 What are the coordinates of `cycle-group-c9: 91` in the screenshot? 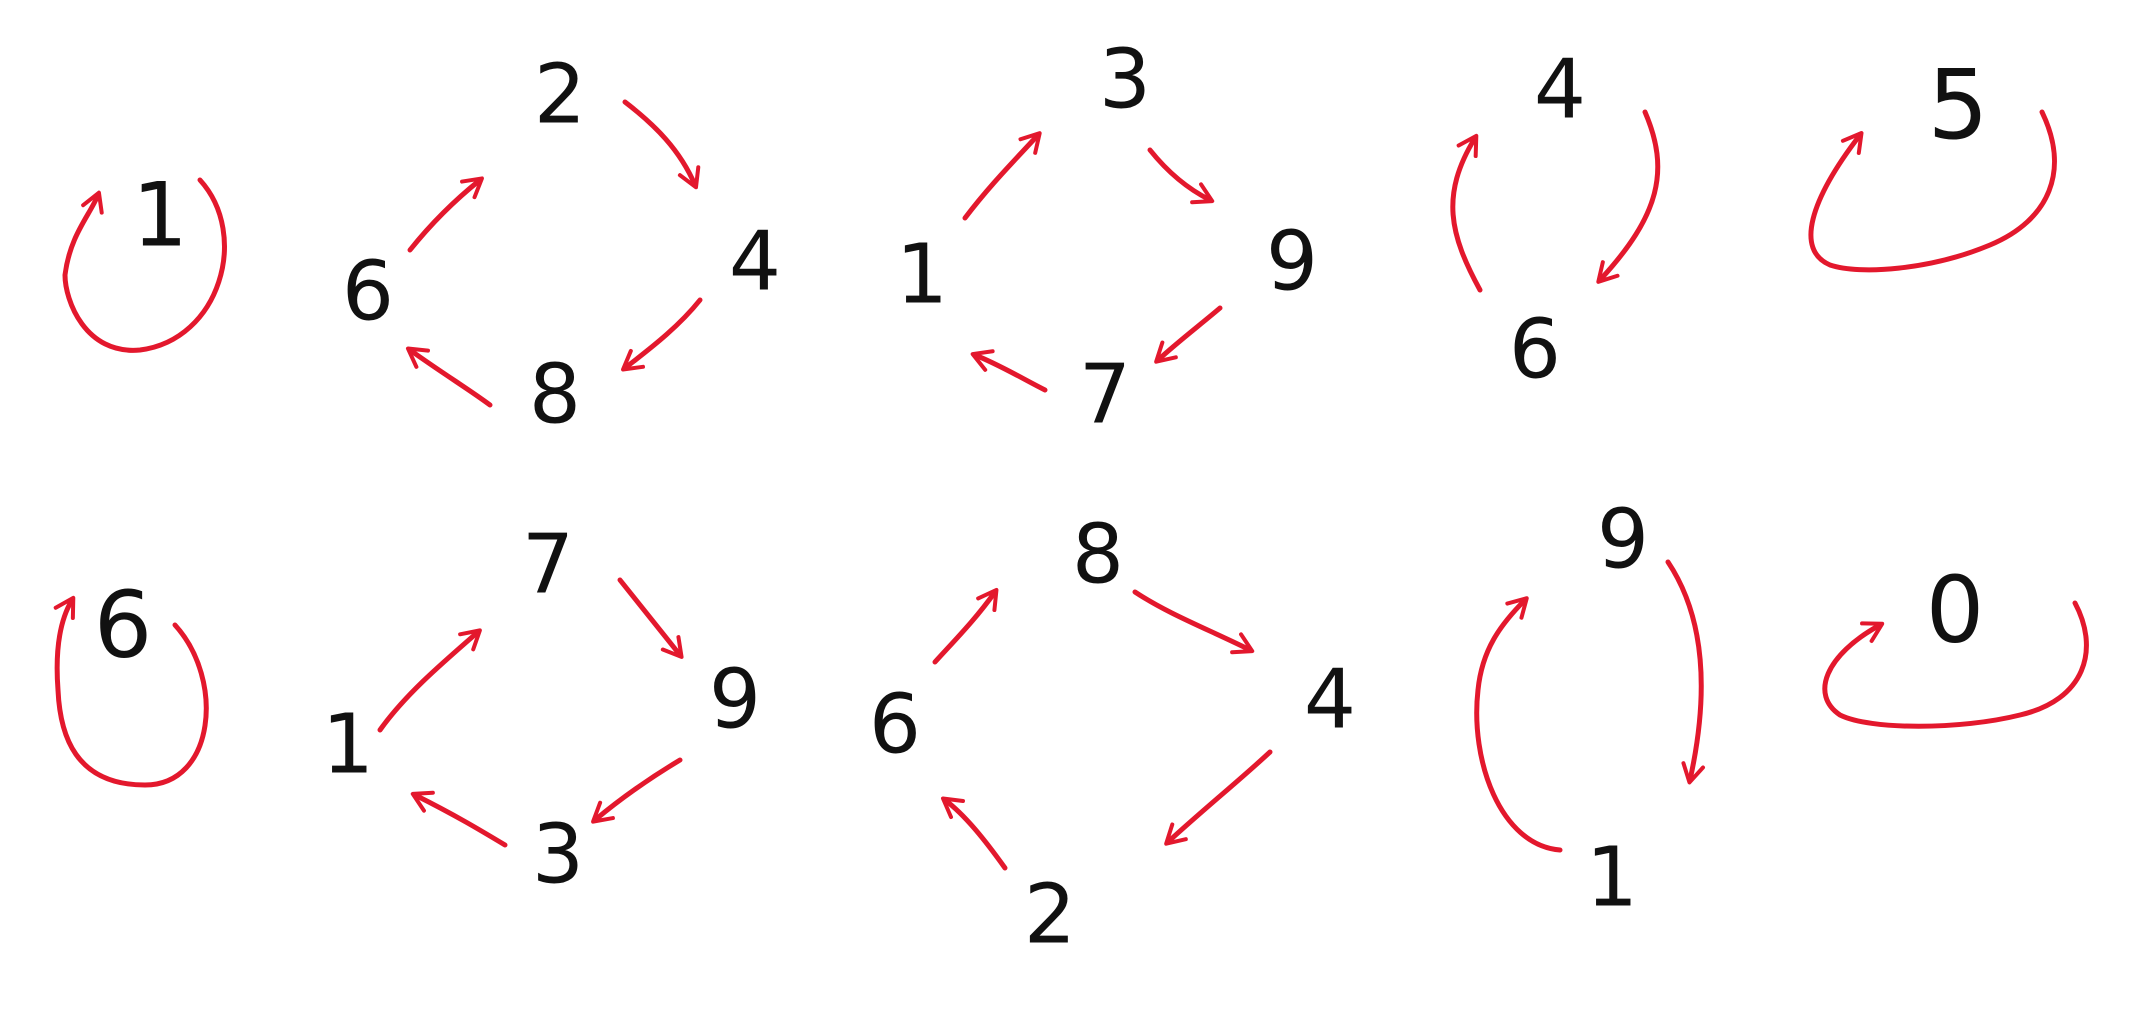 It's located at (1589, 709).